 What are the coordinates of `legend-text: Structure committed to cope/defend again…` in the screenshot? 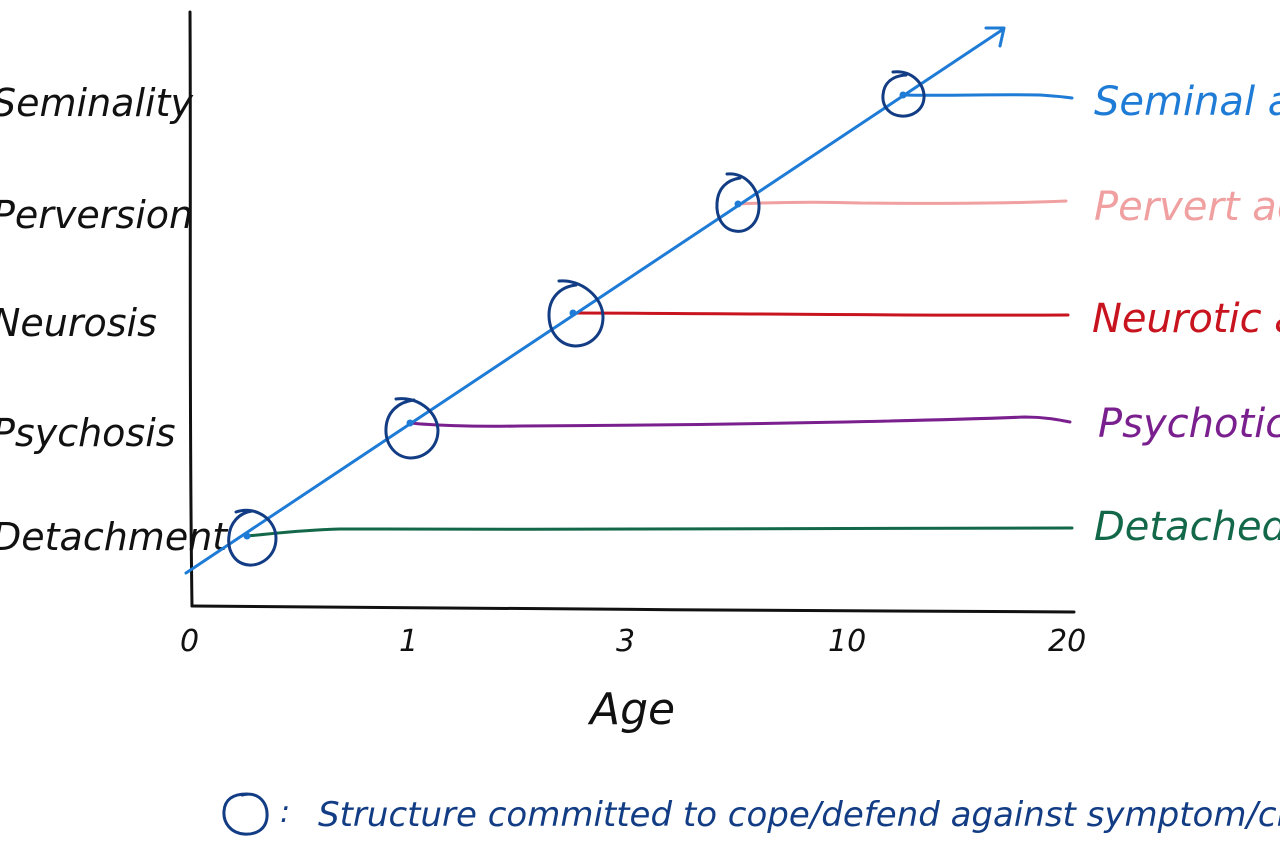 It's located at (799, 815).